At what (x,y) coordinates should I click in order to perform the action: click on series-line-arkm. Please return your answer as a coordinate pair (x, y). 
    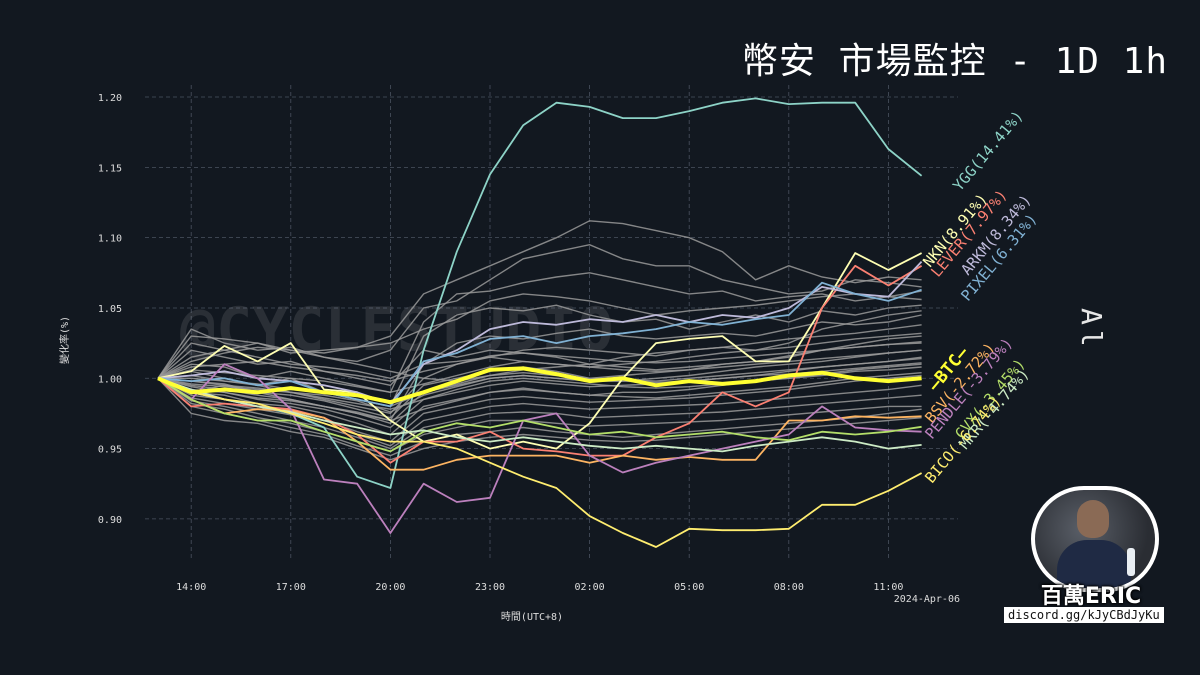
    Looking at the image, I should click on (540, 332).